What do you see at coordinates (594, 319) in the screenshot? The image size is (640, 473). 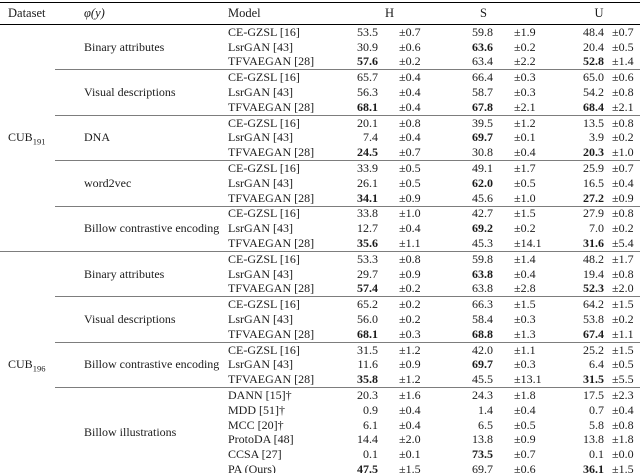 I see `metric-value: 53.8` at bounding box center [594, 319].